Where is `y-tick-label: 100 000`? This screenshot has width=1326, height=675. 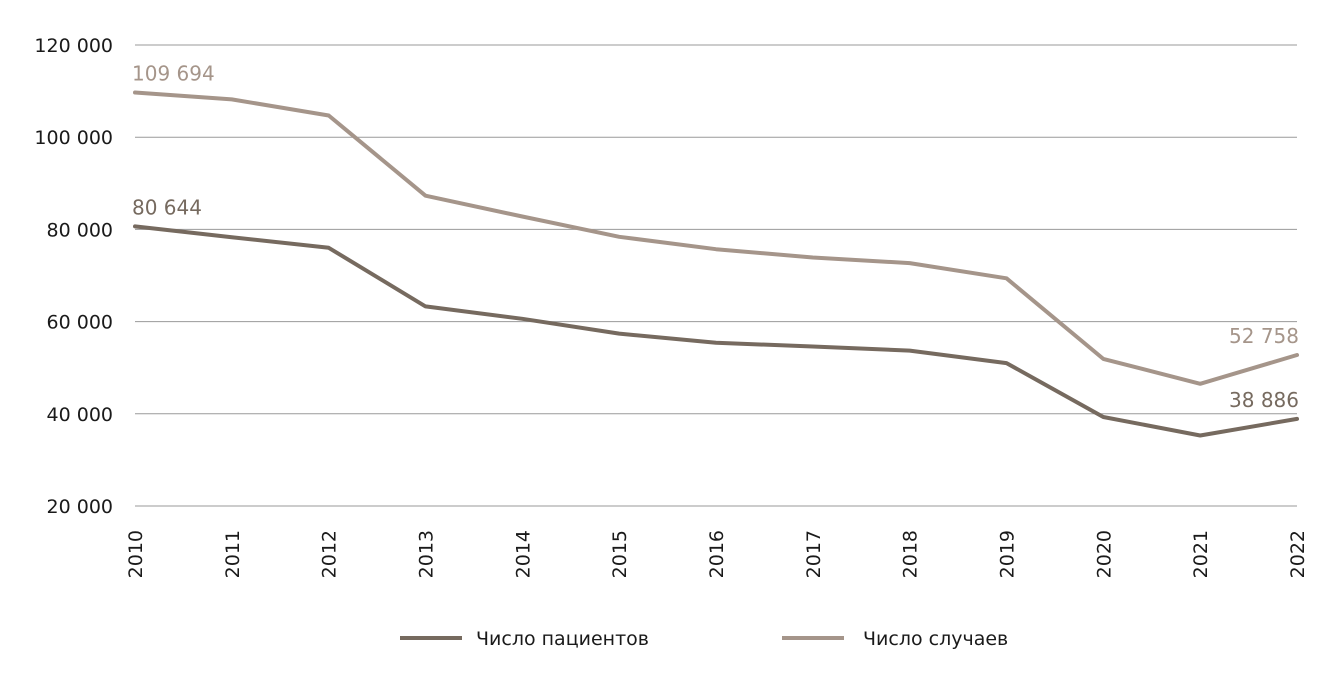
y-tick-label: 100 000 is located at coordinates (73, 138).